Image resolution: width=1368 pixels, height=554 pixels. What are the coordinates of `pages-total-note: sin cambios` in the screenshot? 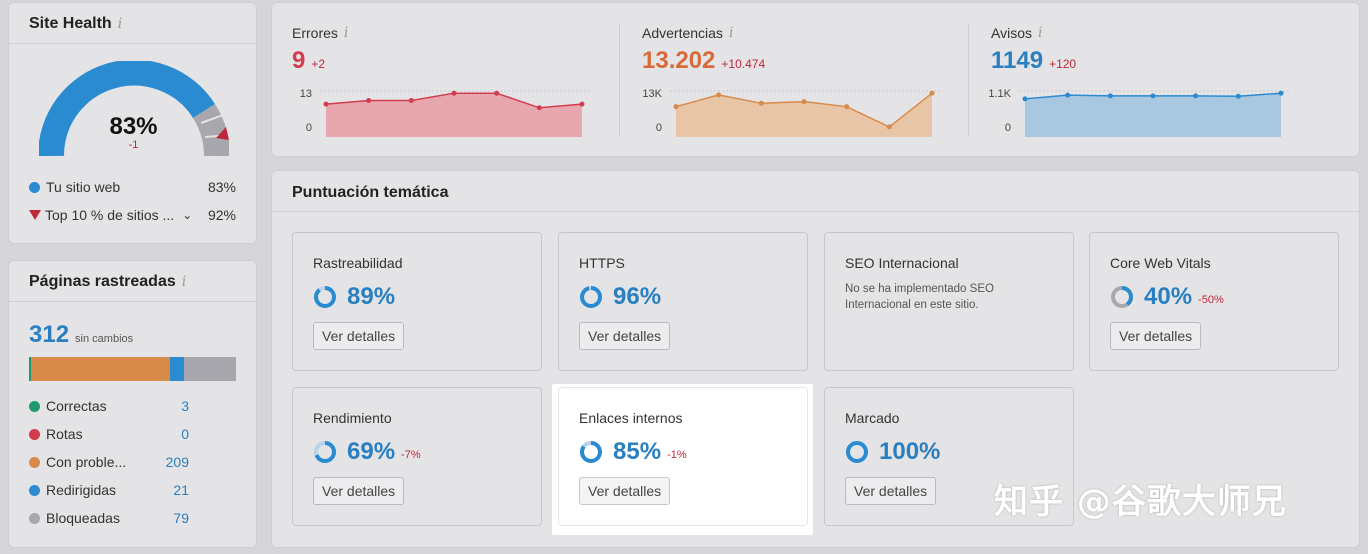 It's located at (104, 339).